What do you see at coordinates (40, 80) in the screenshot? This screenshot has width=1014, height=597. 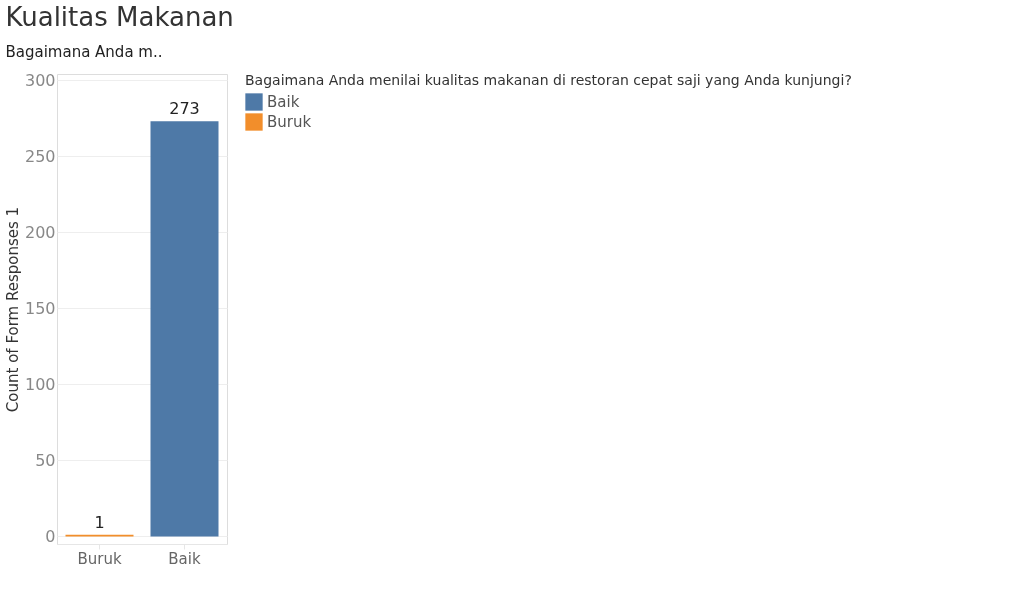 I see `y-tick-label: 300` at bounding box center [40, 80].